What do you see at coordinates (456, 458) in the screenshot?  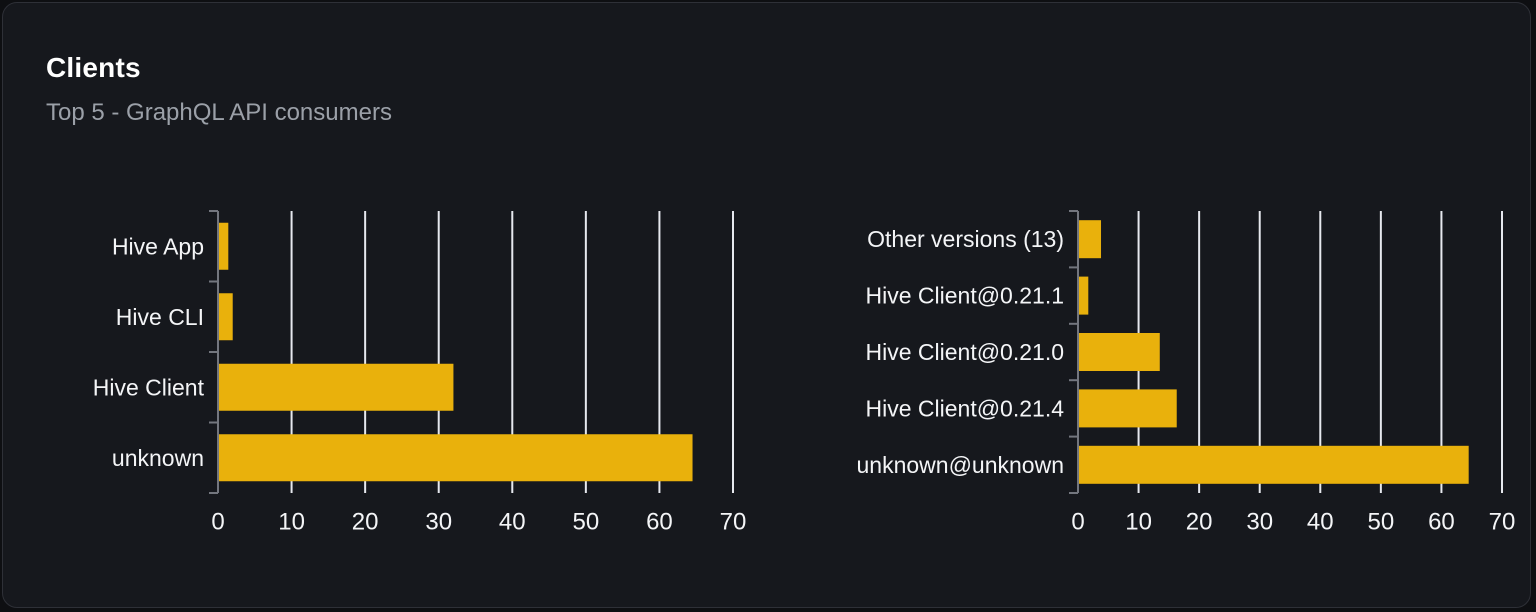 I see `bar-unknown` at bounding box center [456, 458].